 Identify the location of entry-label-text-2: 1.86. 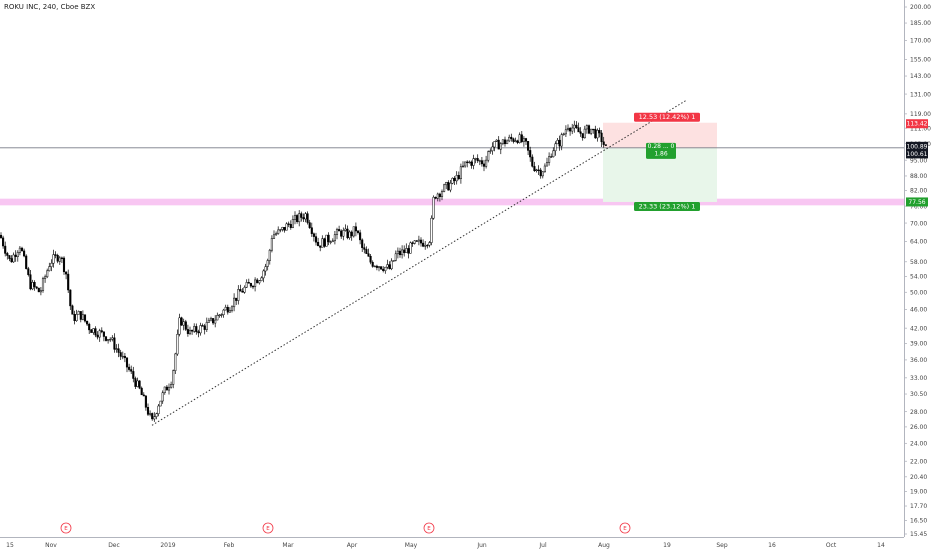
(661, 153).